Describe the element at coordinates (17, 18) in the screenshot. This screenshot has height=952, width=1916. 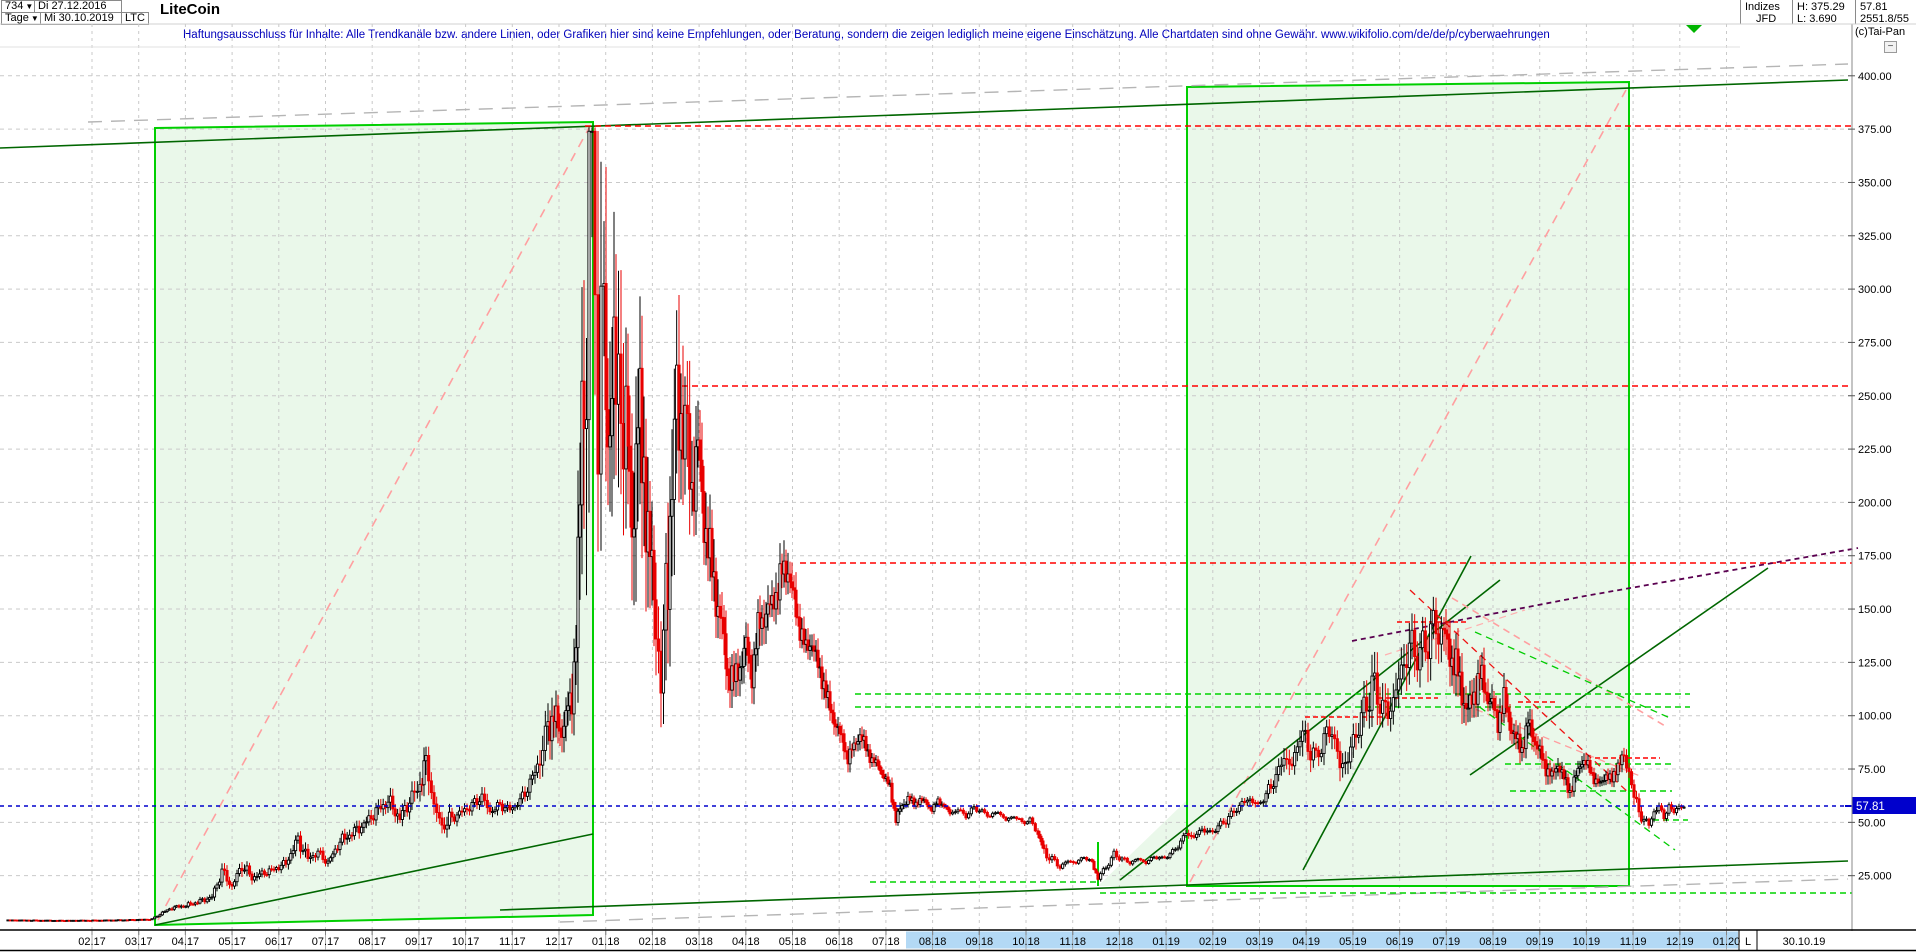
I see `period-value: Tage` at that location.